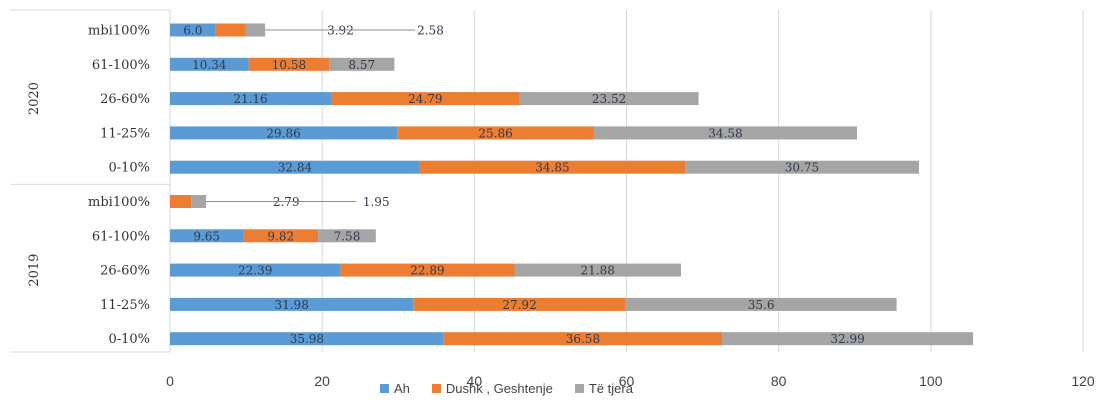  I want to click on data-label-dushk-row-2: 24.79, so click(425, 99).